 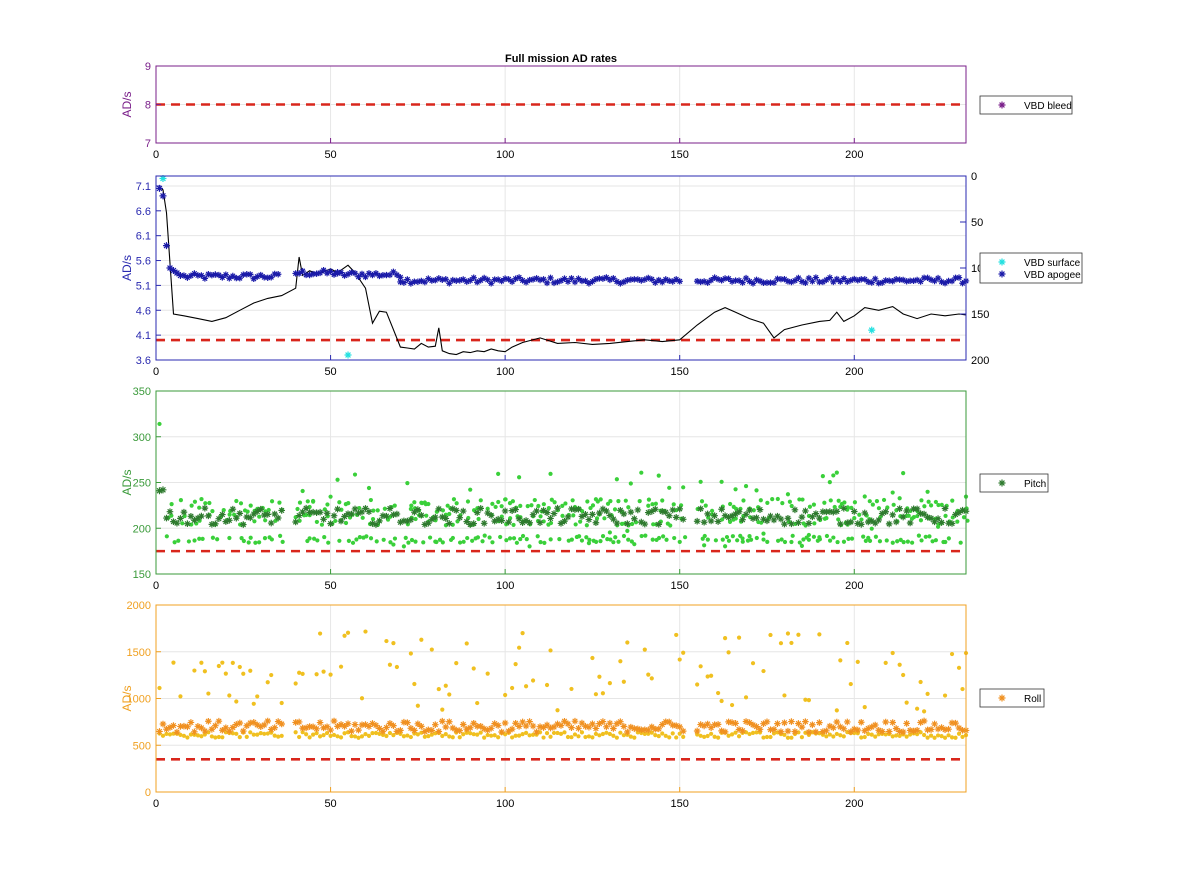 What do you see at coordinates (330, 804) in the screenshot?
I see `x-tick-label: 50` at bounding box center [330, 804].